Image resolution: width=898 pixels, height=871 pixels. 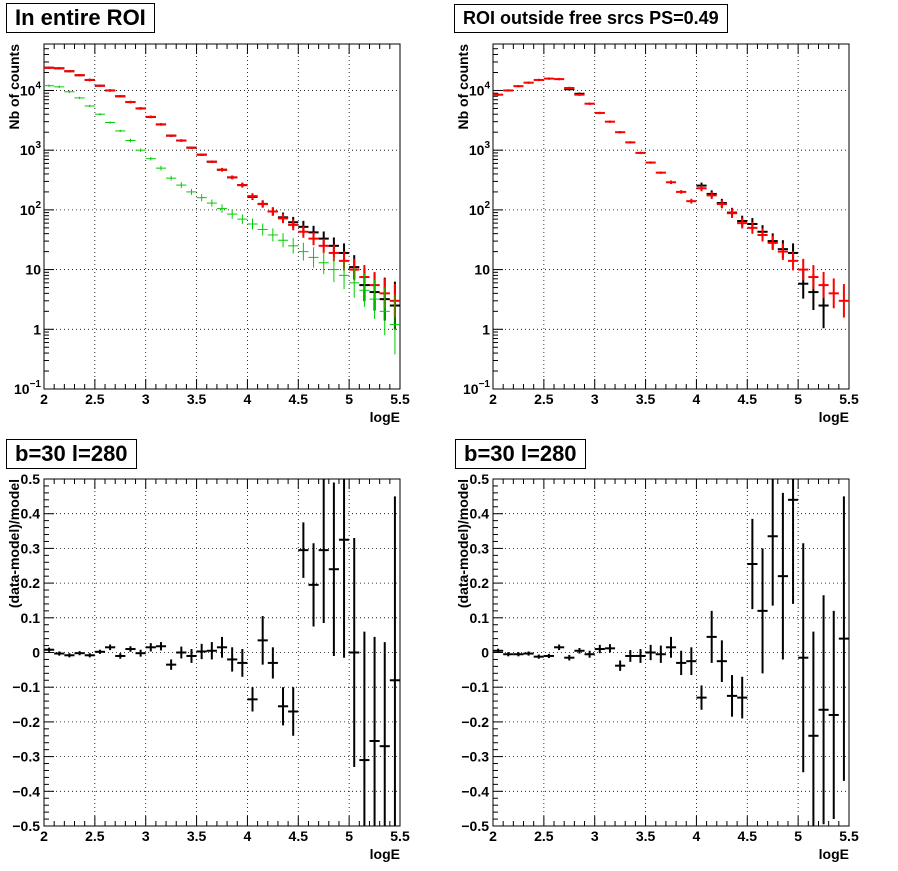 I want to click on y-tick-label: 0.2, so click(x=480, y=583).